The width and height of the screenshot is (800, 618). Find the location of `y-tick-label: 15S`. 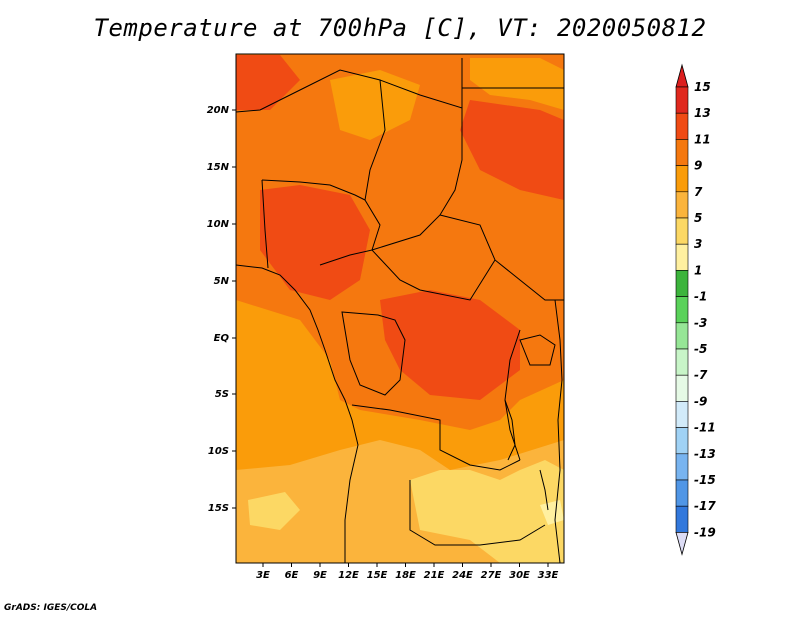

y-tick-label: 15S is located at coordinates (218, 508).